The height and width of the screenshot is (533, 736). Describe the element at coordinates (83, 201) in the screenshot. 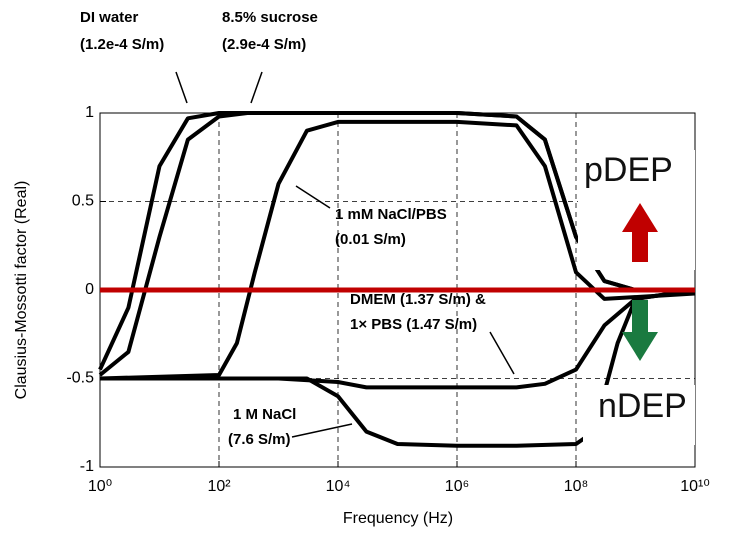

I see `y-tick-label: 0.5` at that location.